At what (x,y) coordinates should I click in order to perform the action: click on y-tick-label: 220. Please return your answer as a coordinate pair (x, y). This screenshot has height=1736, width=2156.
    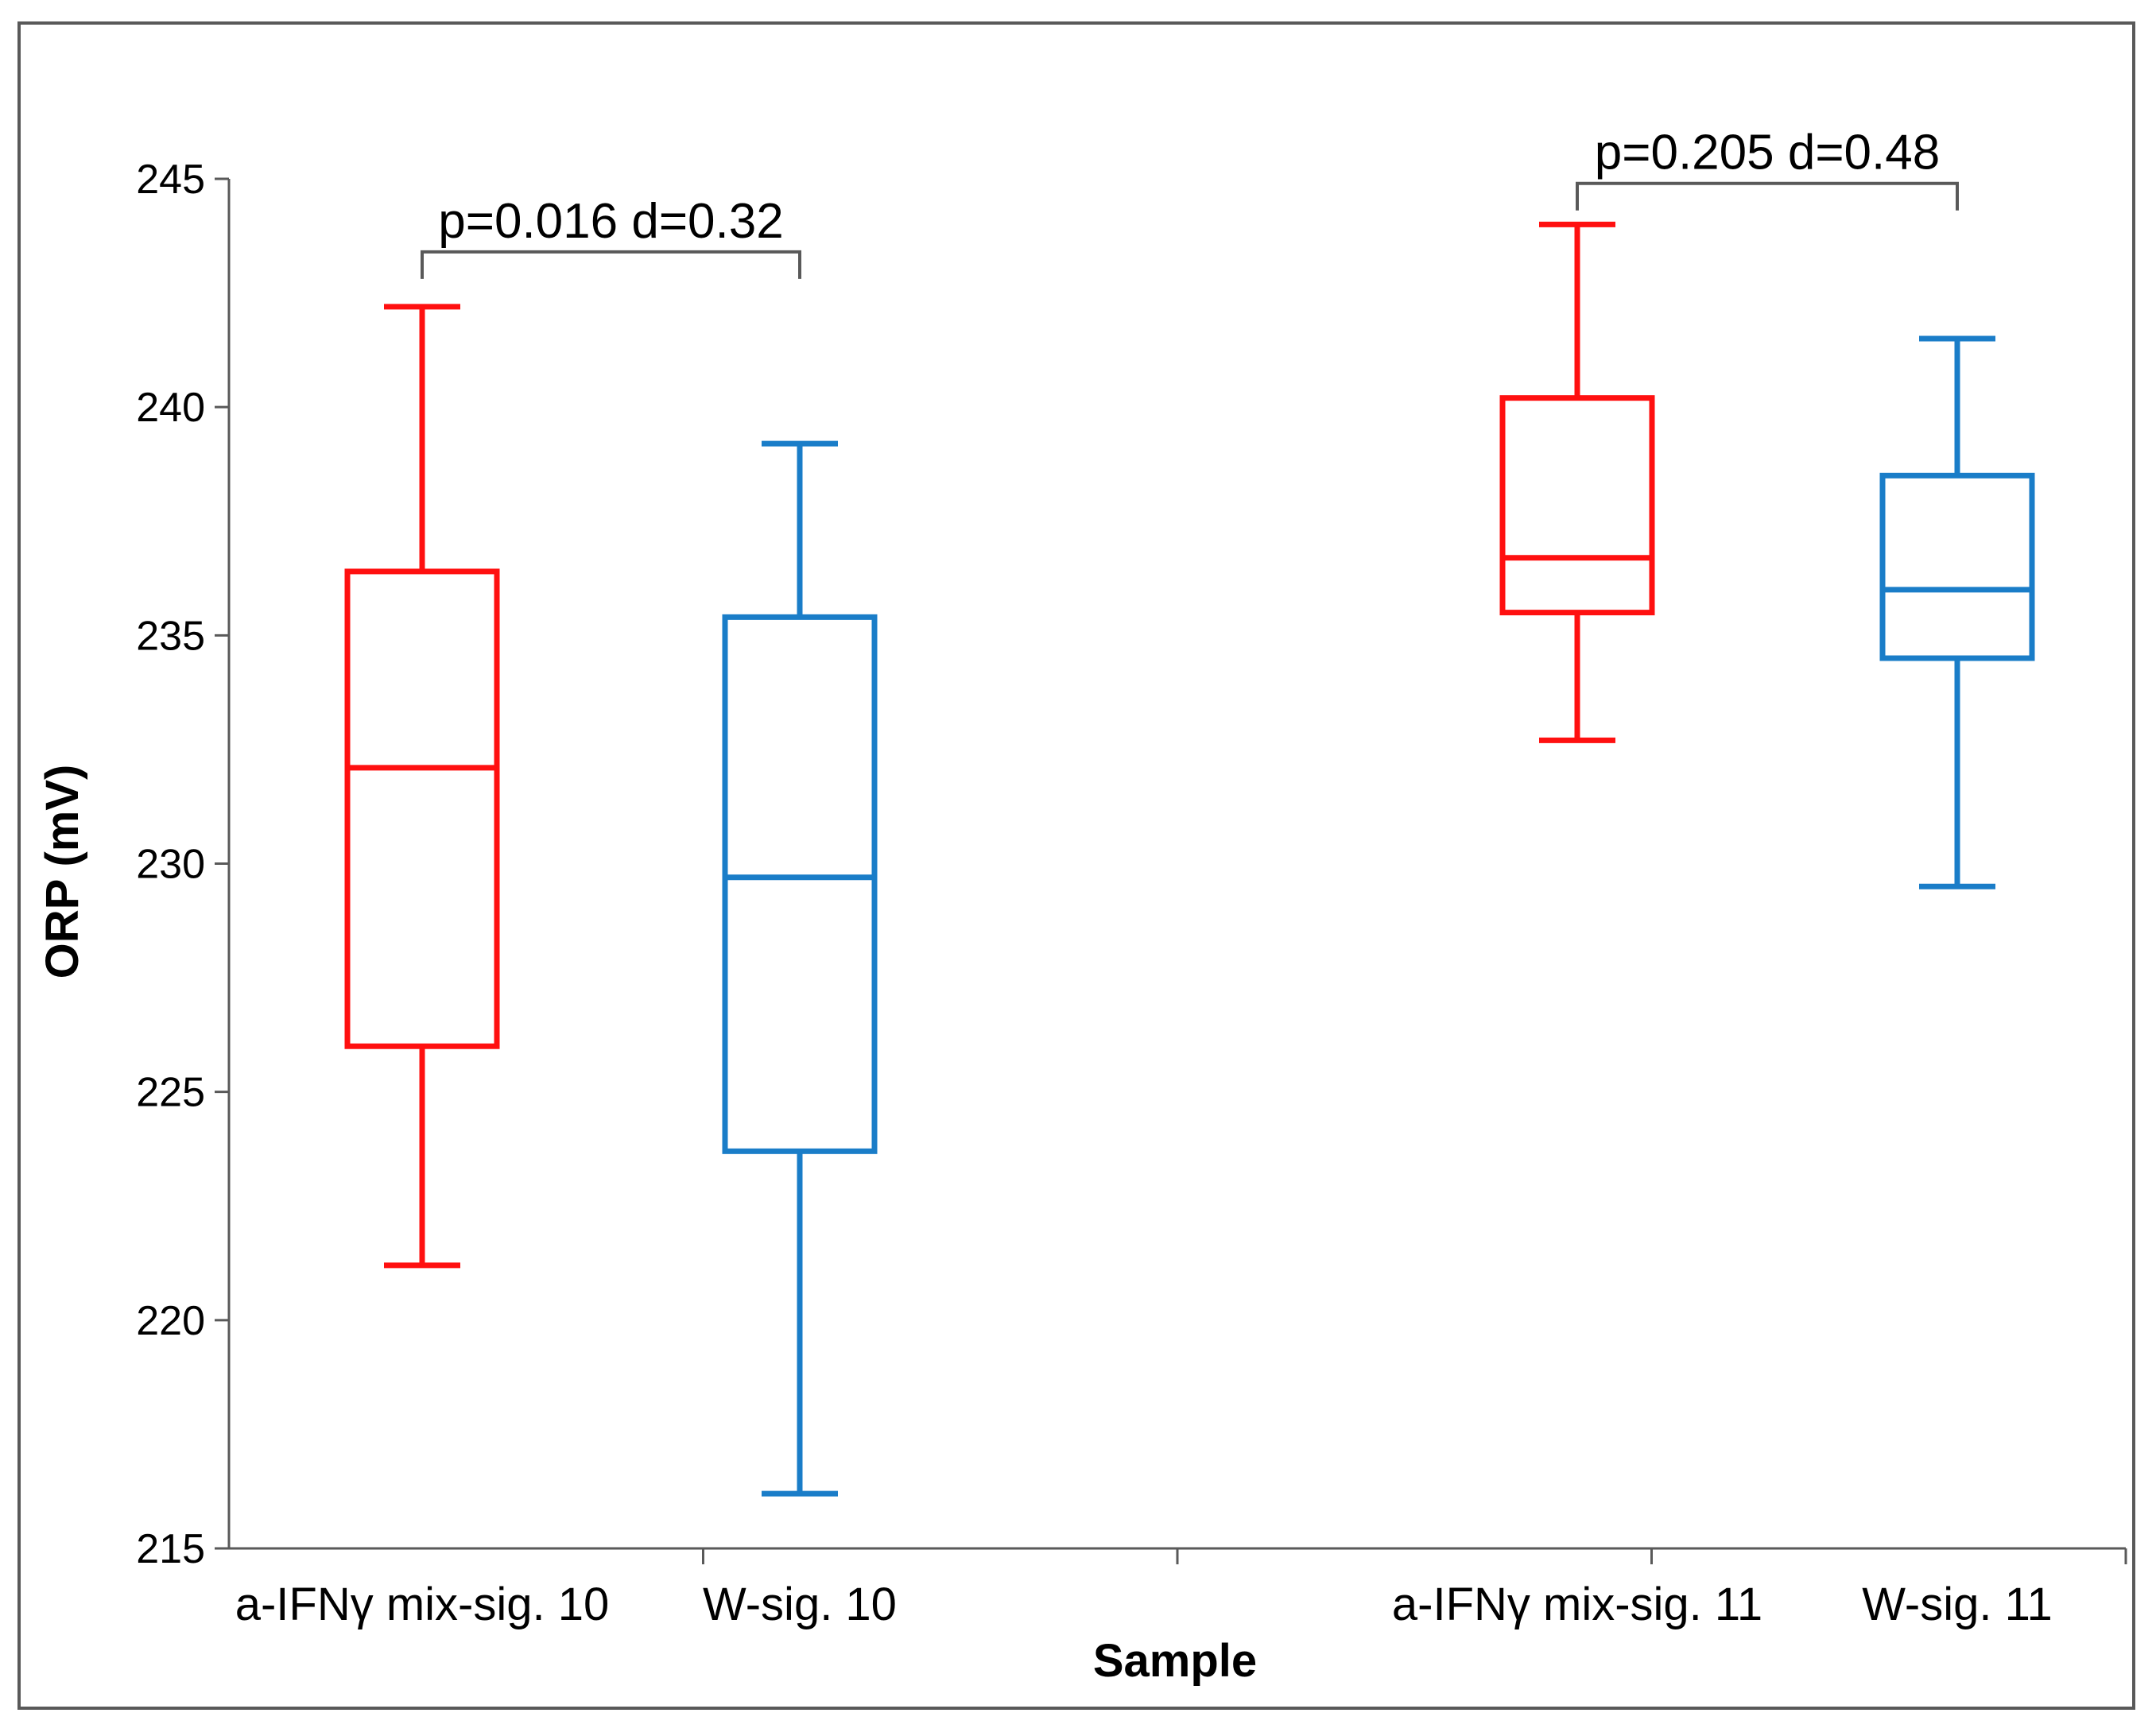
    Looking at the image, I should click on (170, 1321).